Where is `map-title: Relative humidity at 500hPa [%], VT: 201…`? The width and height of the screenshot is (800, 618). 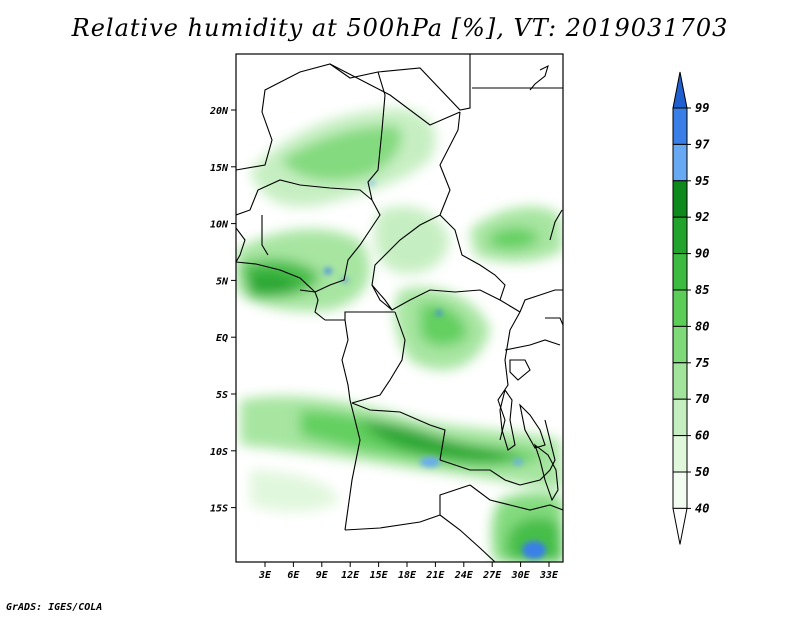
map-title: Relative humidity at 500hPa [%], VT: 201… is located at coordinates (400, 28).